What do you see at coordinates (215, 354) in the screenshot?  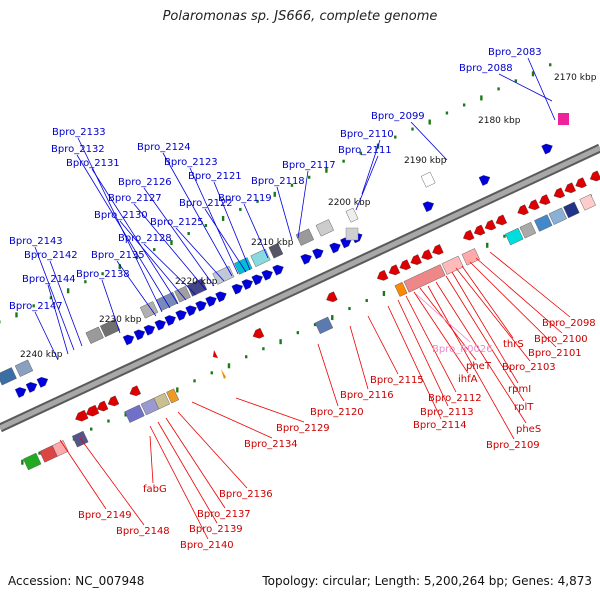 I see `small-red-feature` at bounding box center [215, 354].